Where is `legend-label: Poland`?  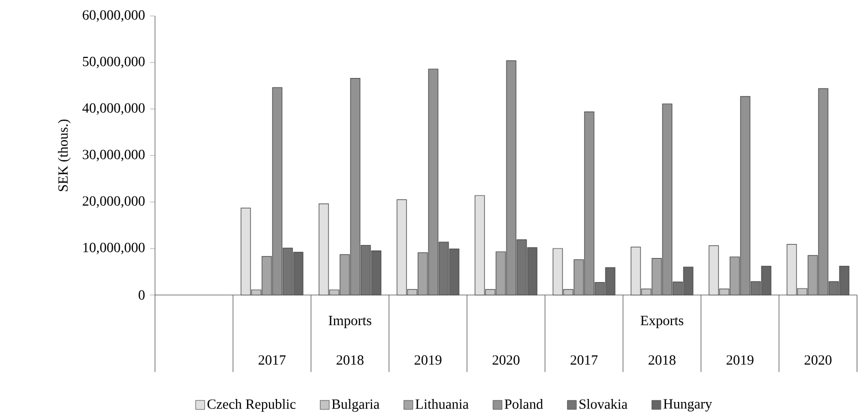 legend-label: Poland is located at coordinates (523, 404).